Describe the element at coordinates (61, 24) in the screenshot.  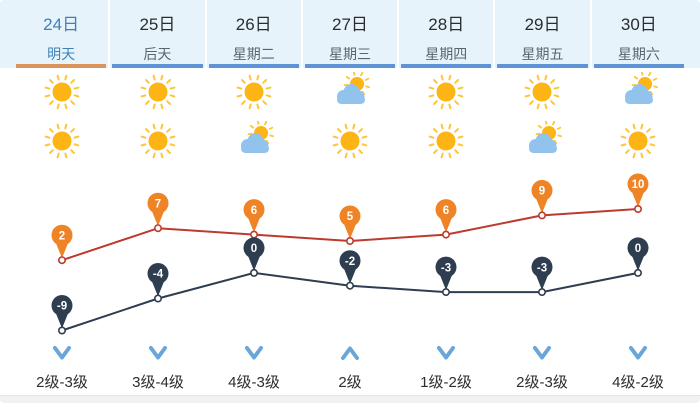
I see `tab-date: 24日` at that location.